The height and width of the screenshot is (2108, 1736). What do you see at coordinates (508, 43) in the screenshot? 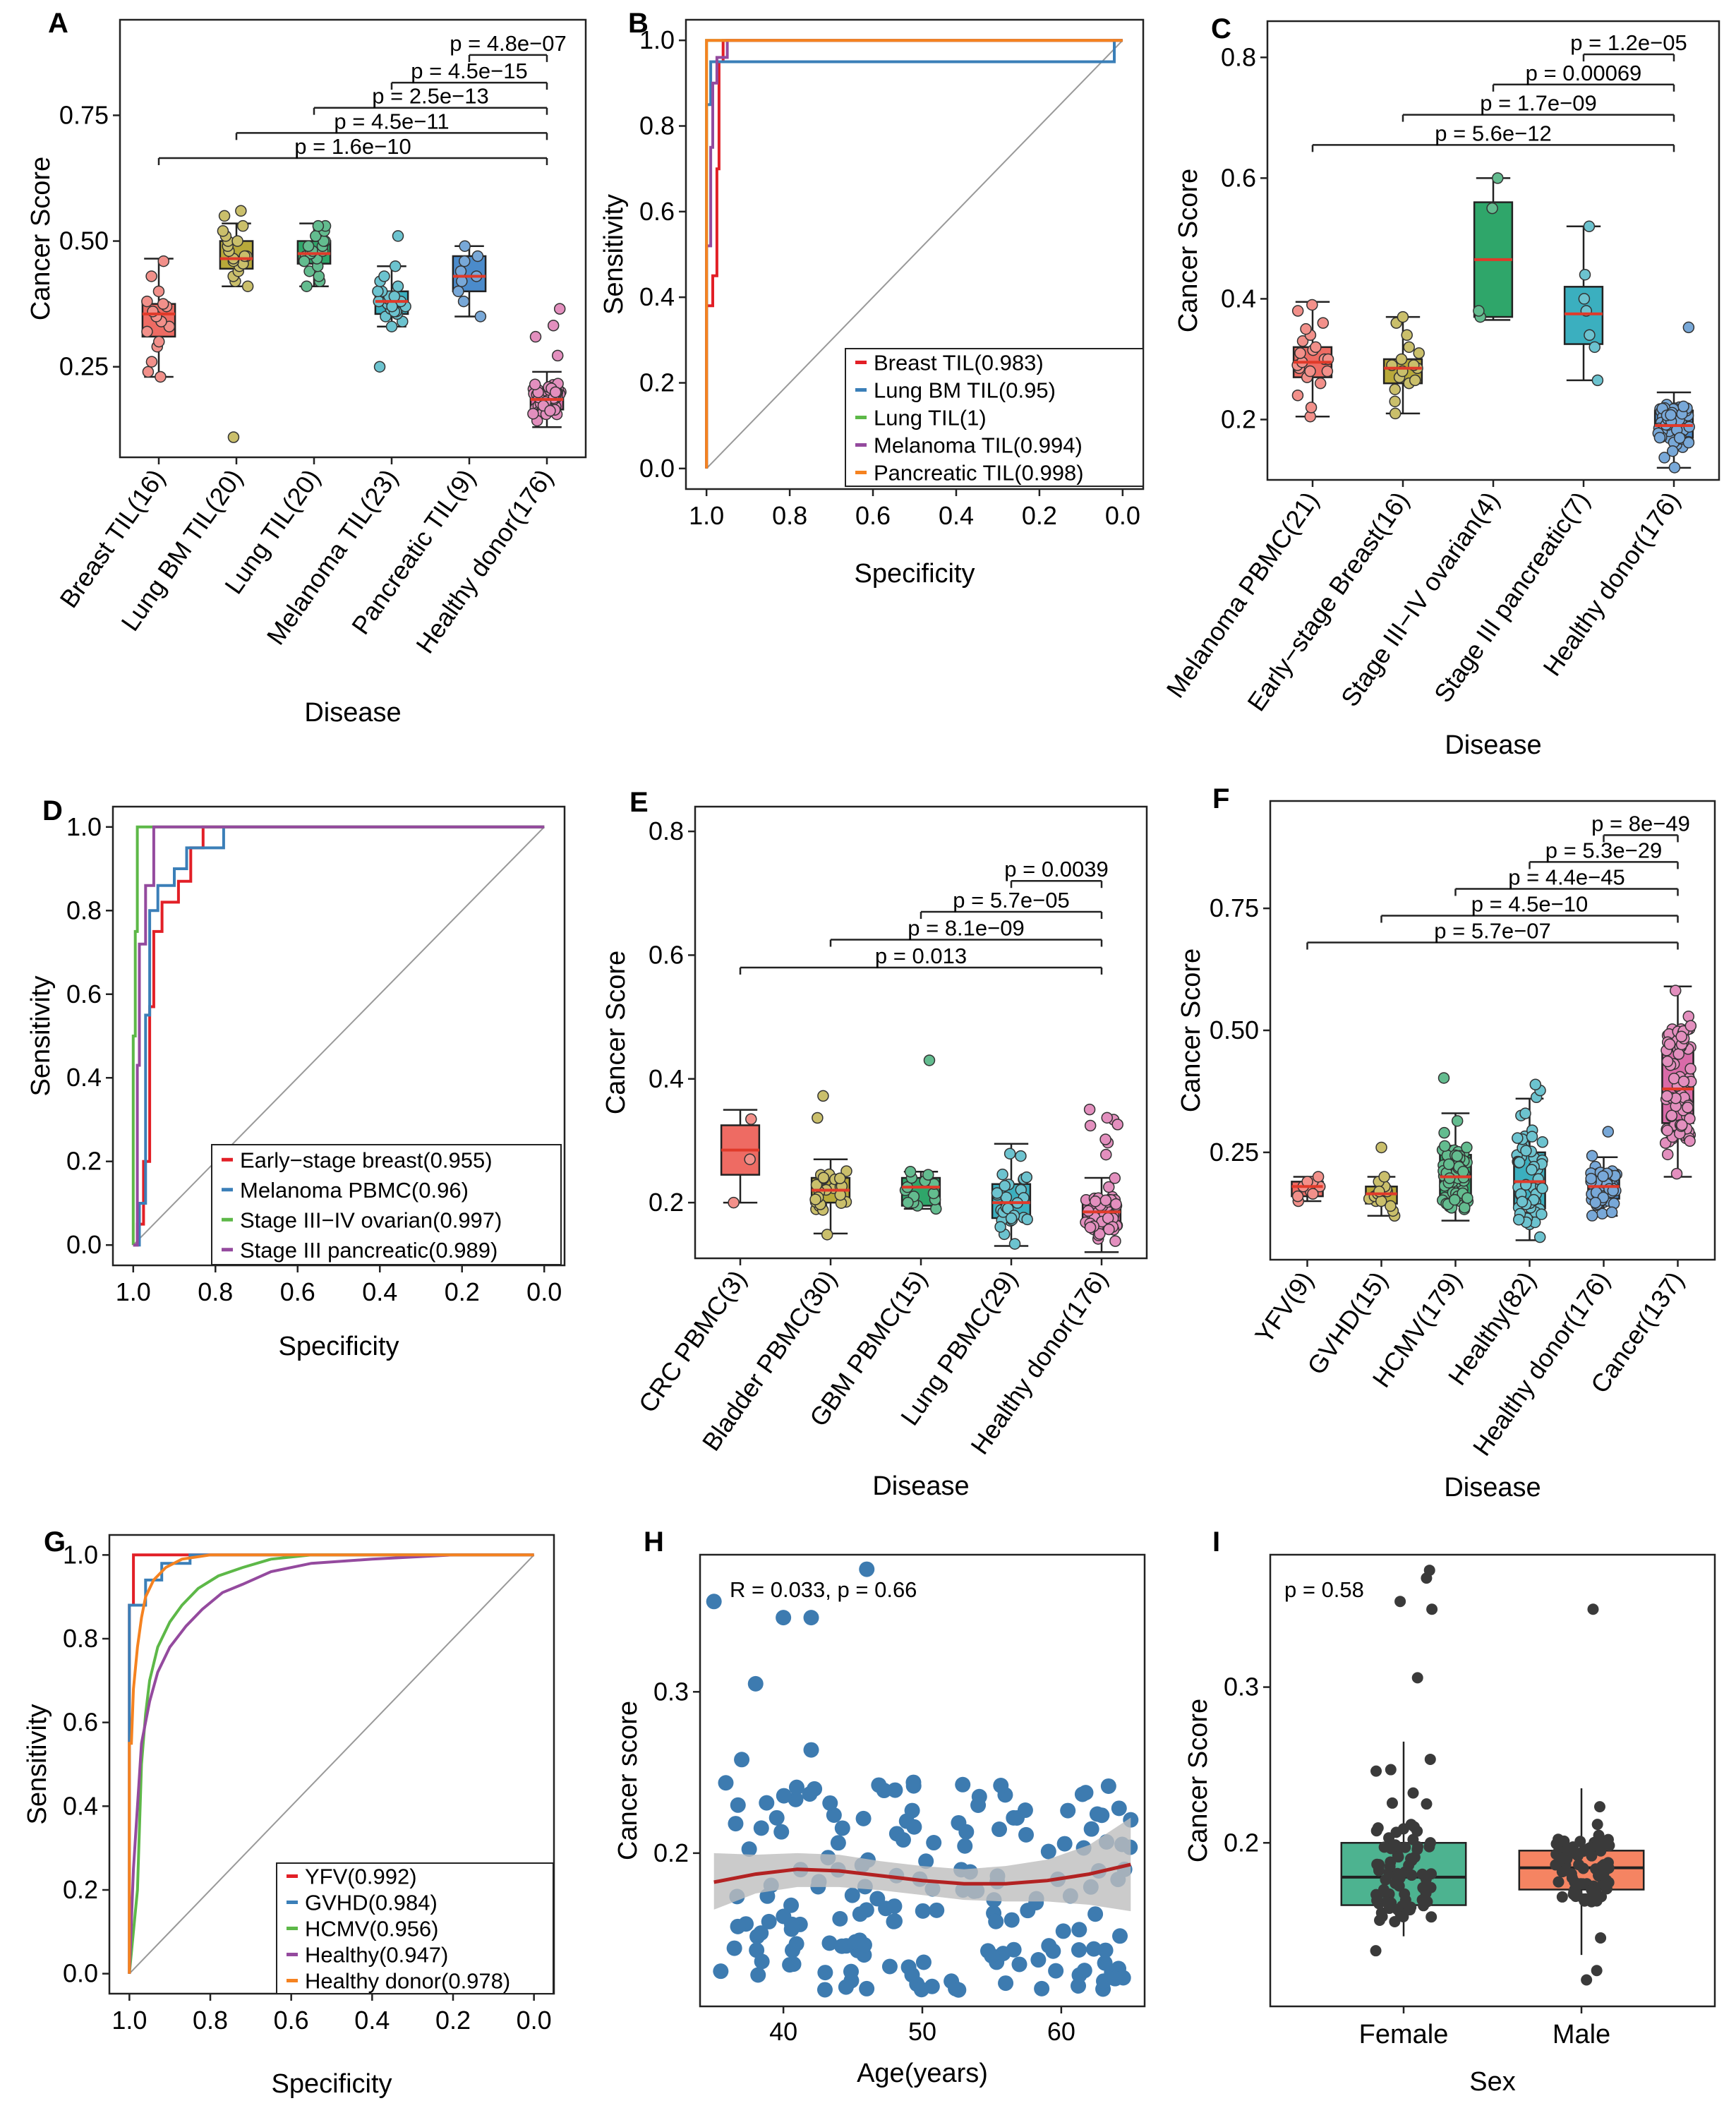
I see `p-value: p = 4.8e−07` at bounding box center [508, 43].